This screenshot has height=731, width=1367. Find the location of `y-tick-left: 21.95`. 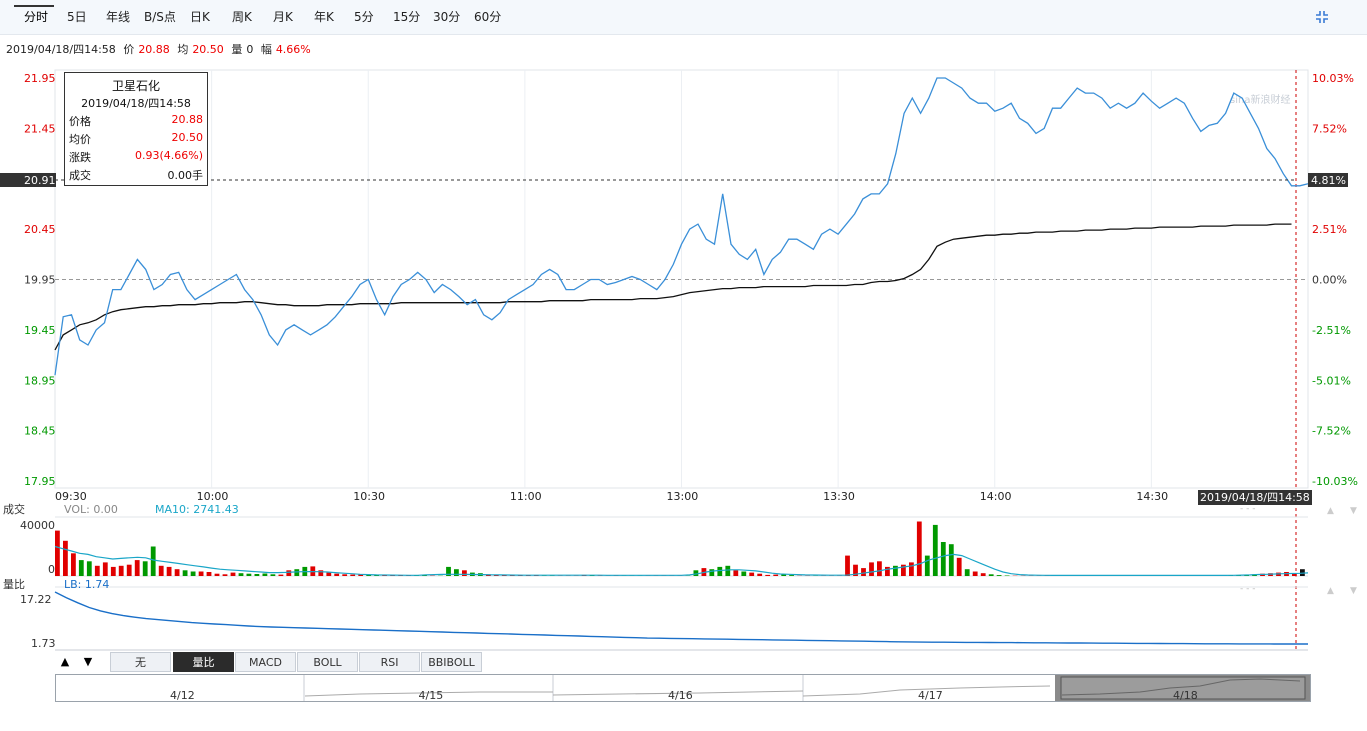

y-tick-left: 21.95 is located at coordinates (40, 78).